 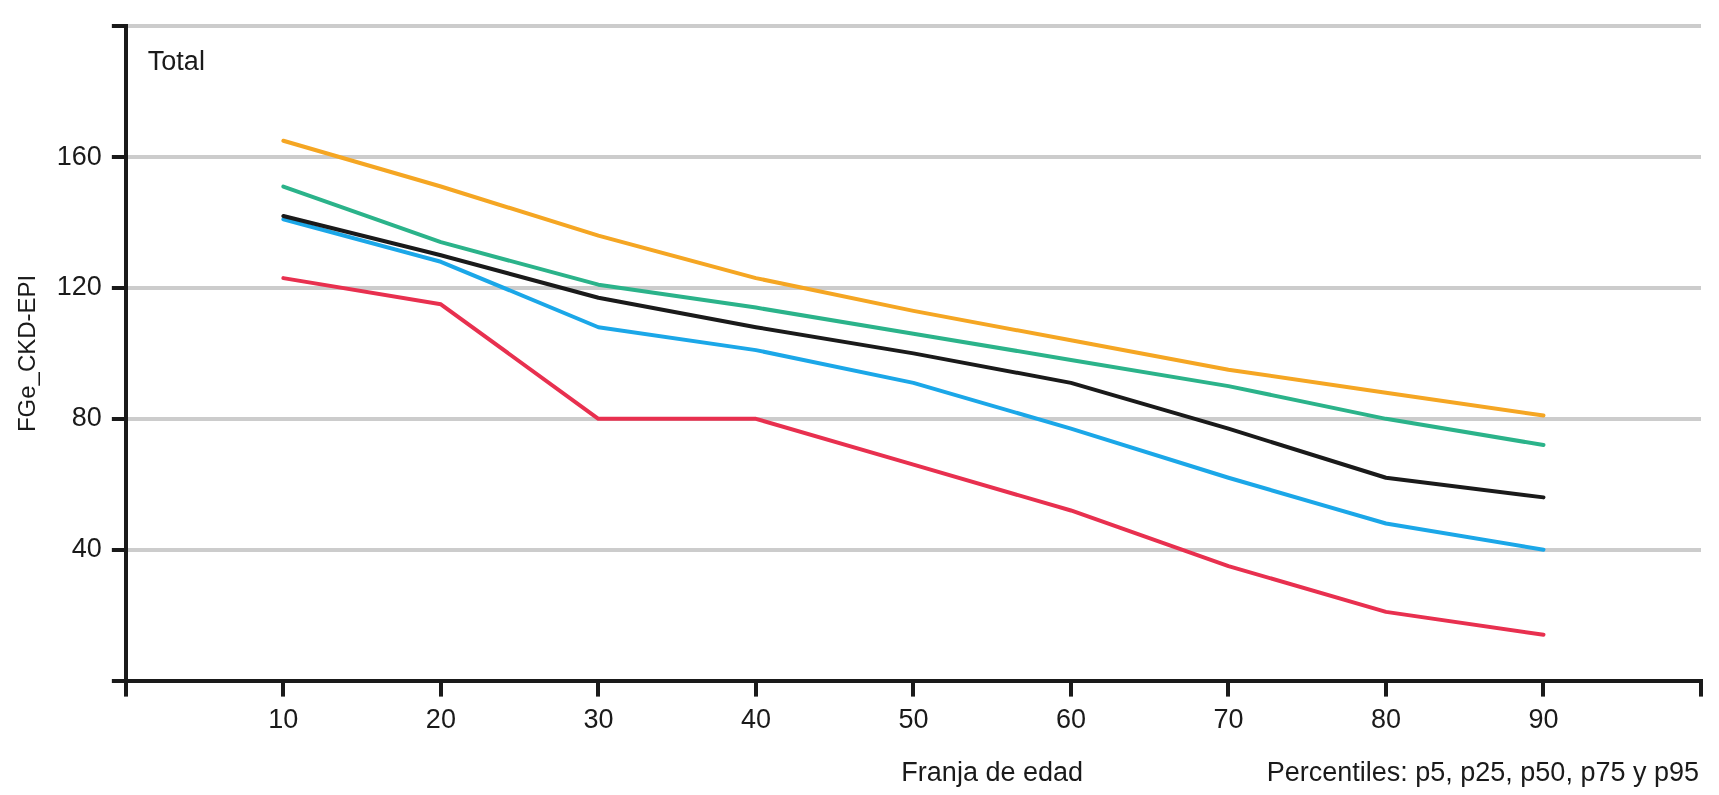 I want to click on x-tick-label: 80, so click(x=1385, y=719).